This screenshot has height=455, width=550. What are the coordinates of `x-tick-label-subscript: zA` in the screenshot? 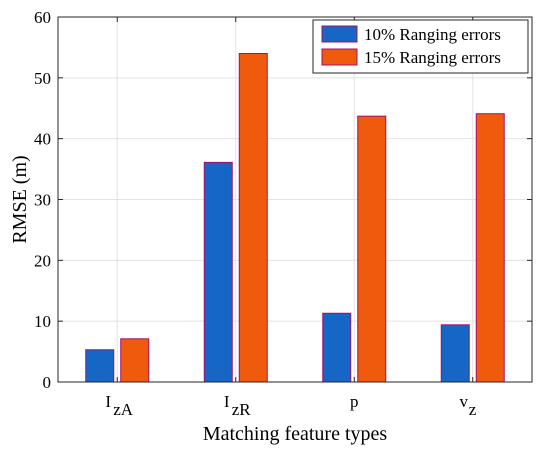 It's located at (123, 409).